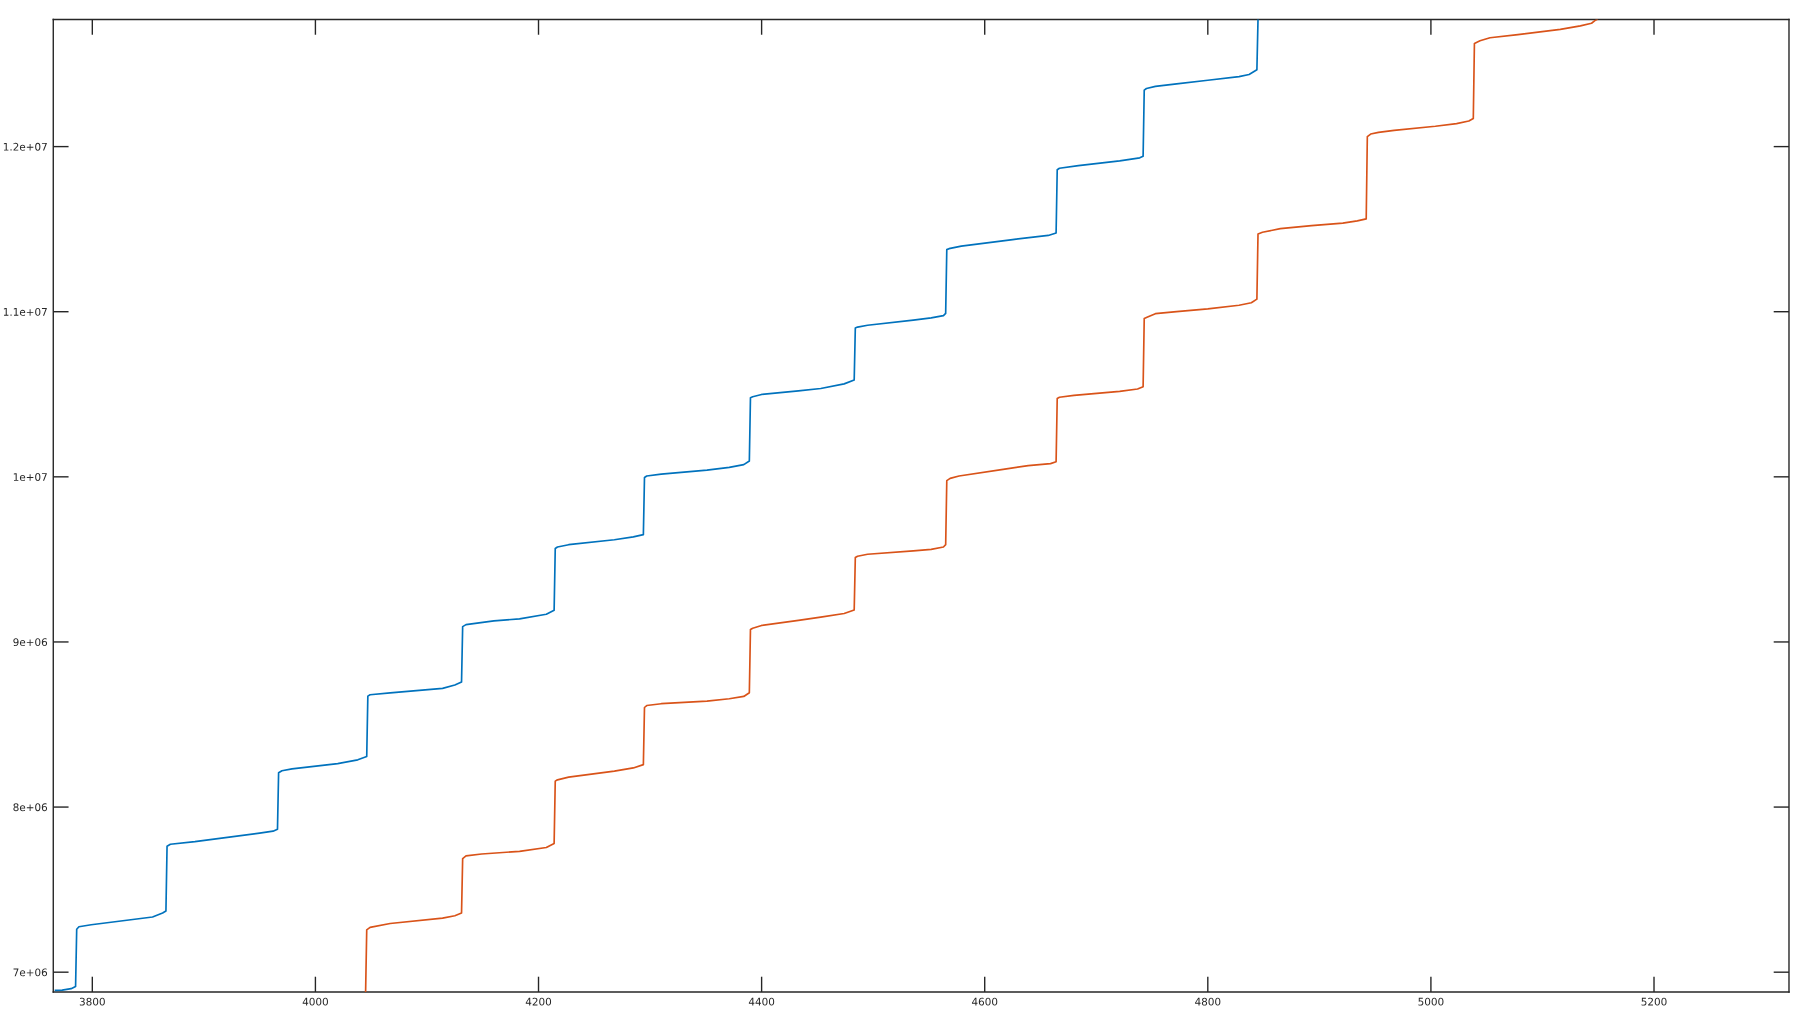 The image size is (1812, 1019). What do you see at coordinates (538, 1001) in the screenshot?
I see `x-tick-label: 4200` at bounding box center [538, 1001].